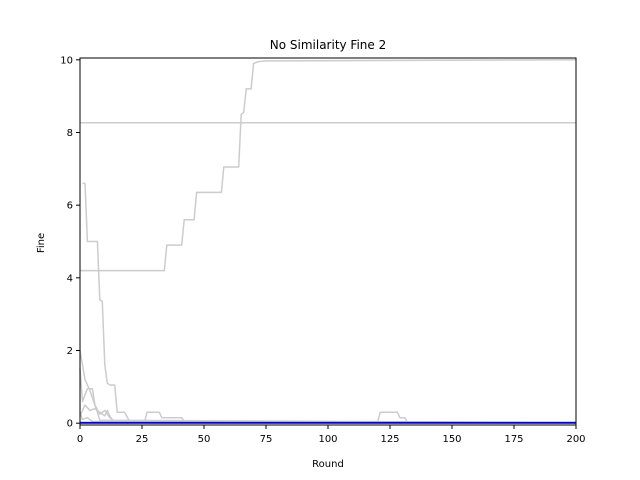  What do you see at coordinates (328, 45) in the screenshot?
I see `chart-title: No Similarity Fine 2` at bounding box center [328, 45].